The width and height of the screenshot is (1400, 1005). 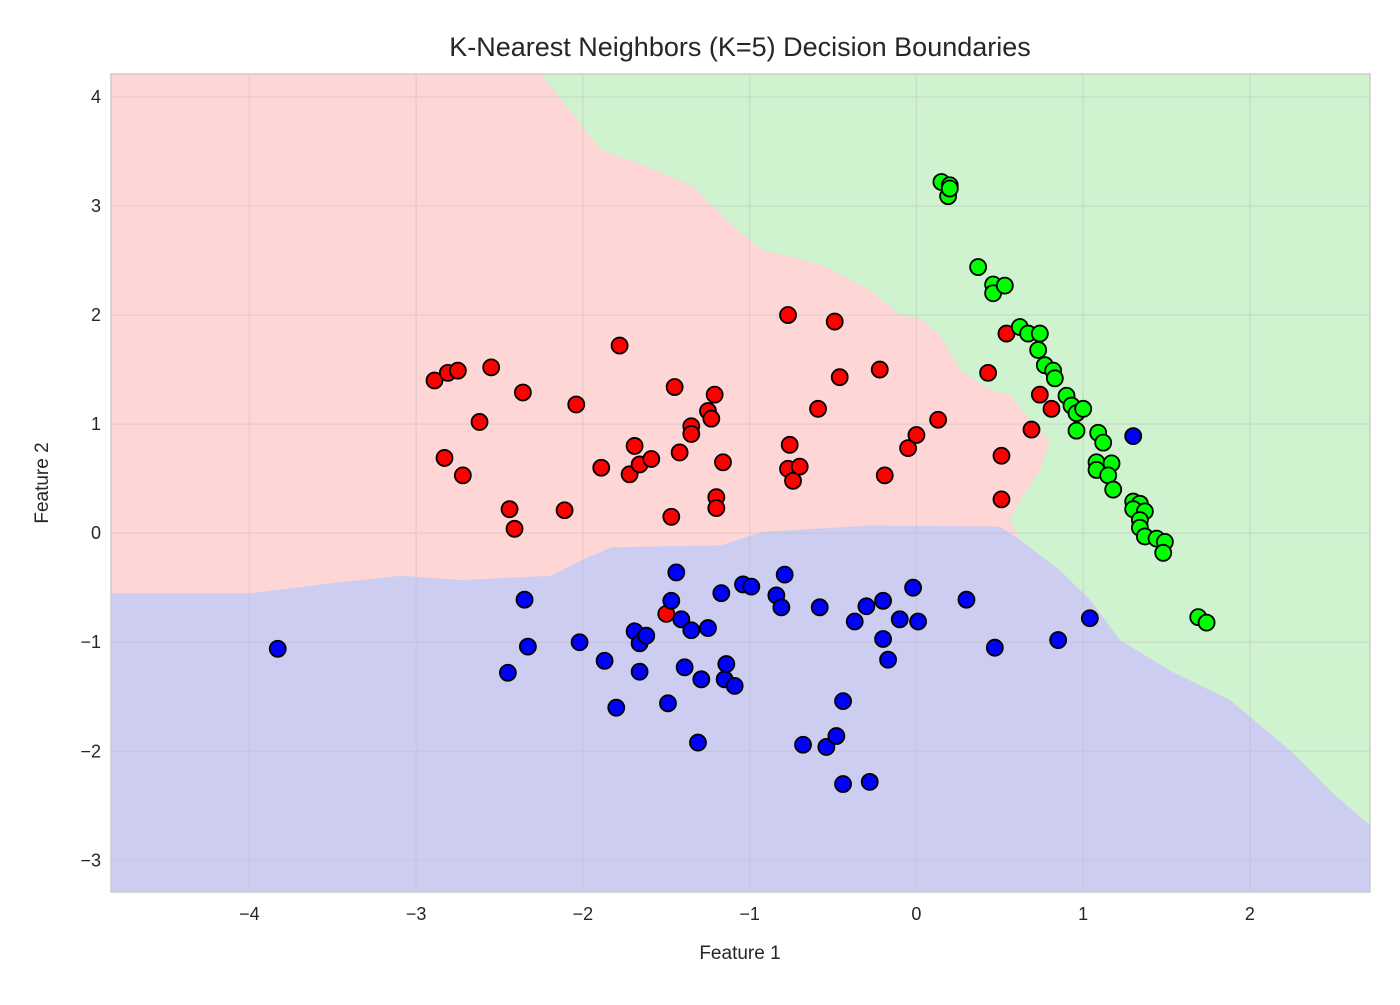 I want to click on x-tick-label: 0, so click(x=916, y=914).